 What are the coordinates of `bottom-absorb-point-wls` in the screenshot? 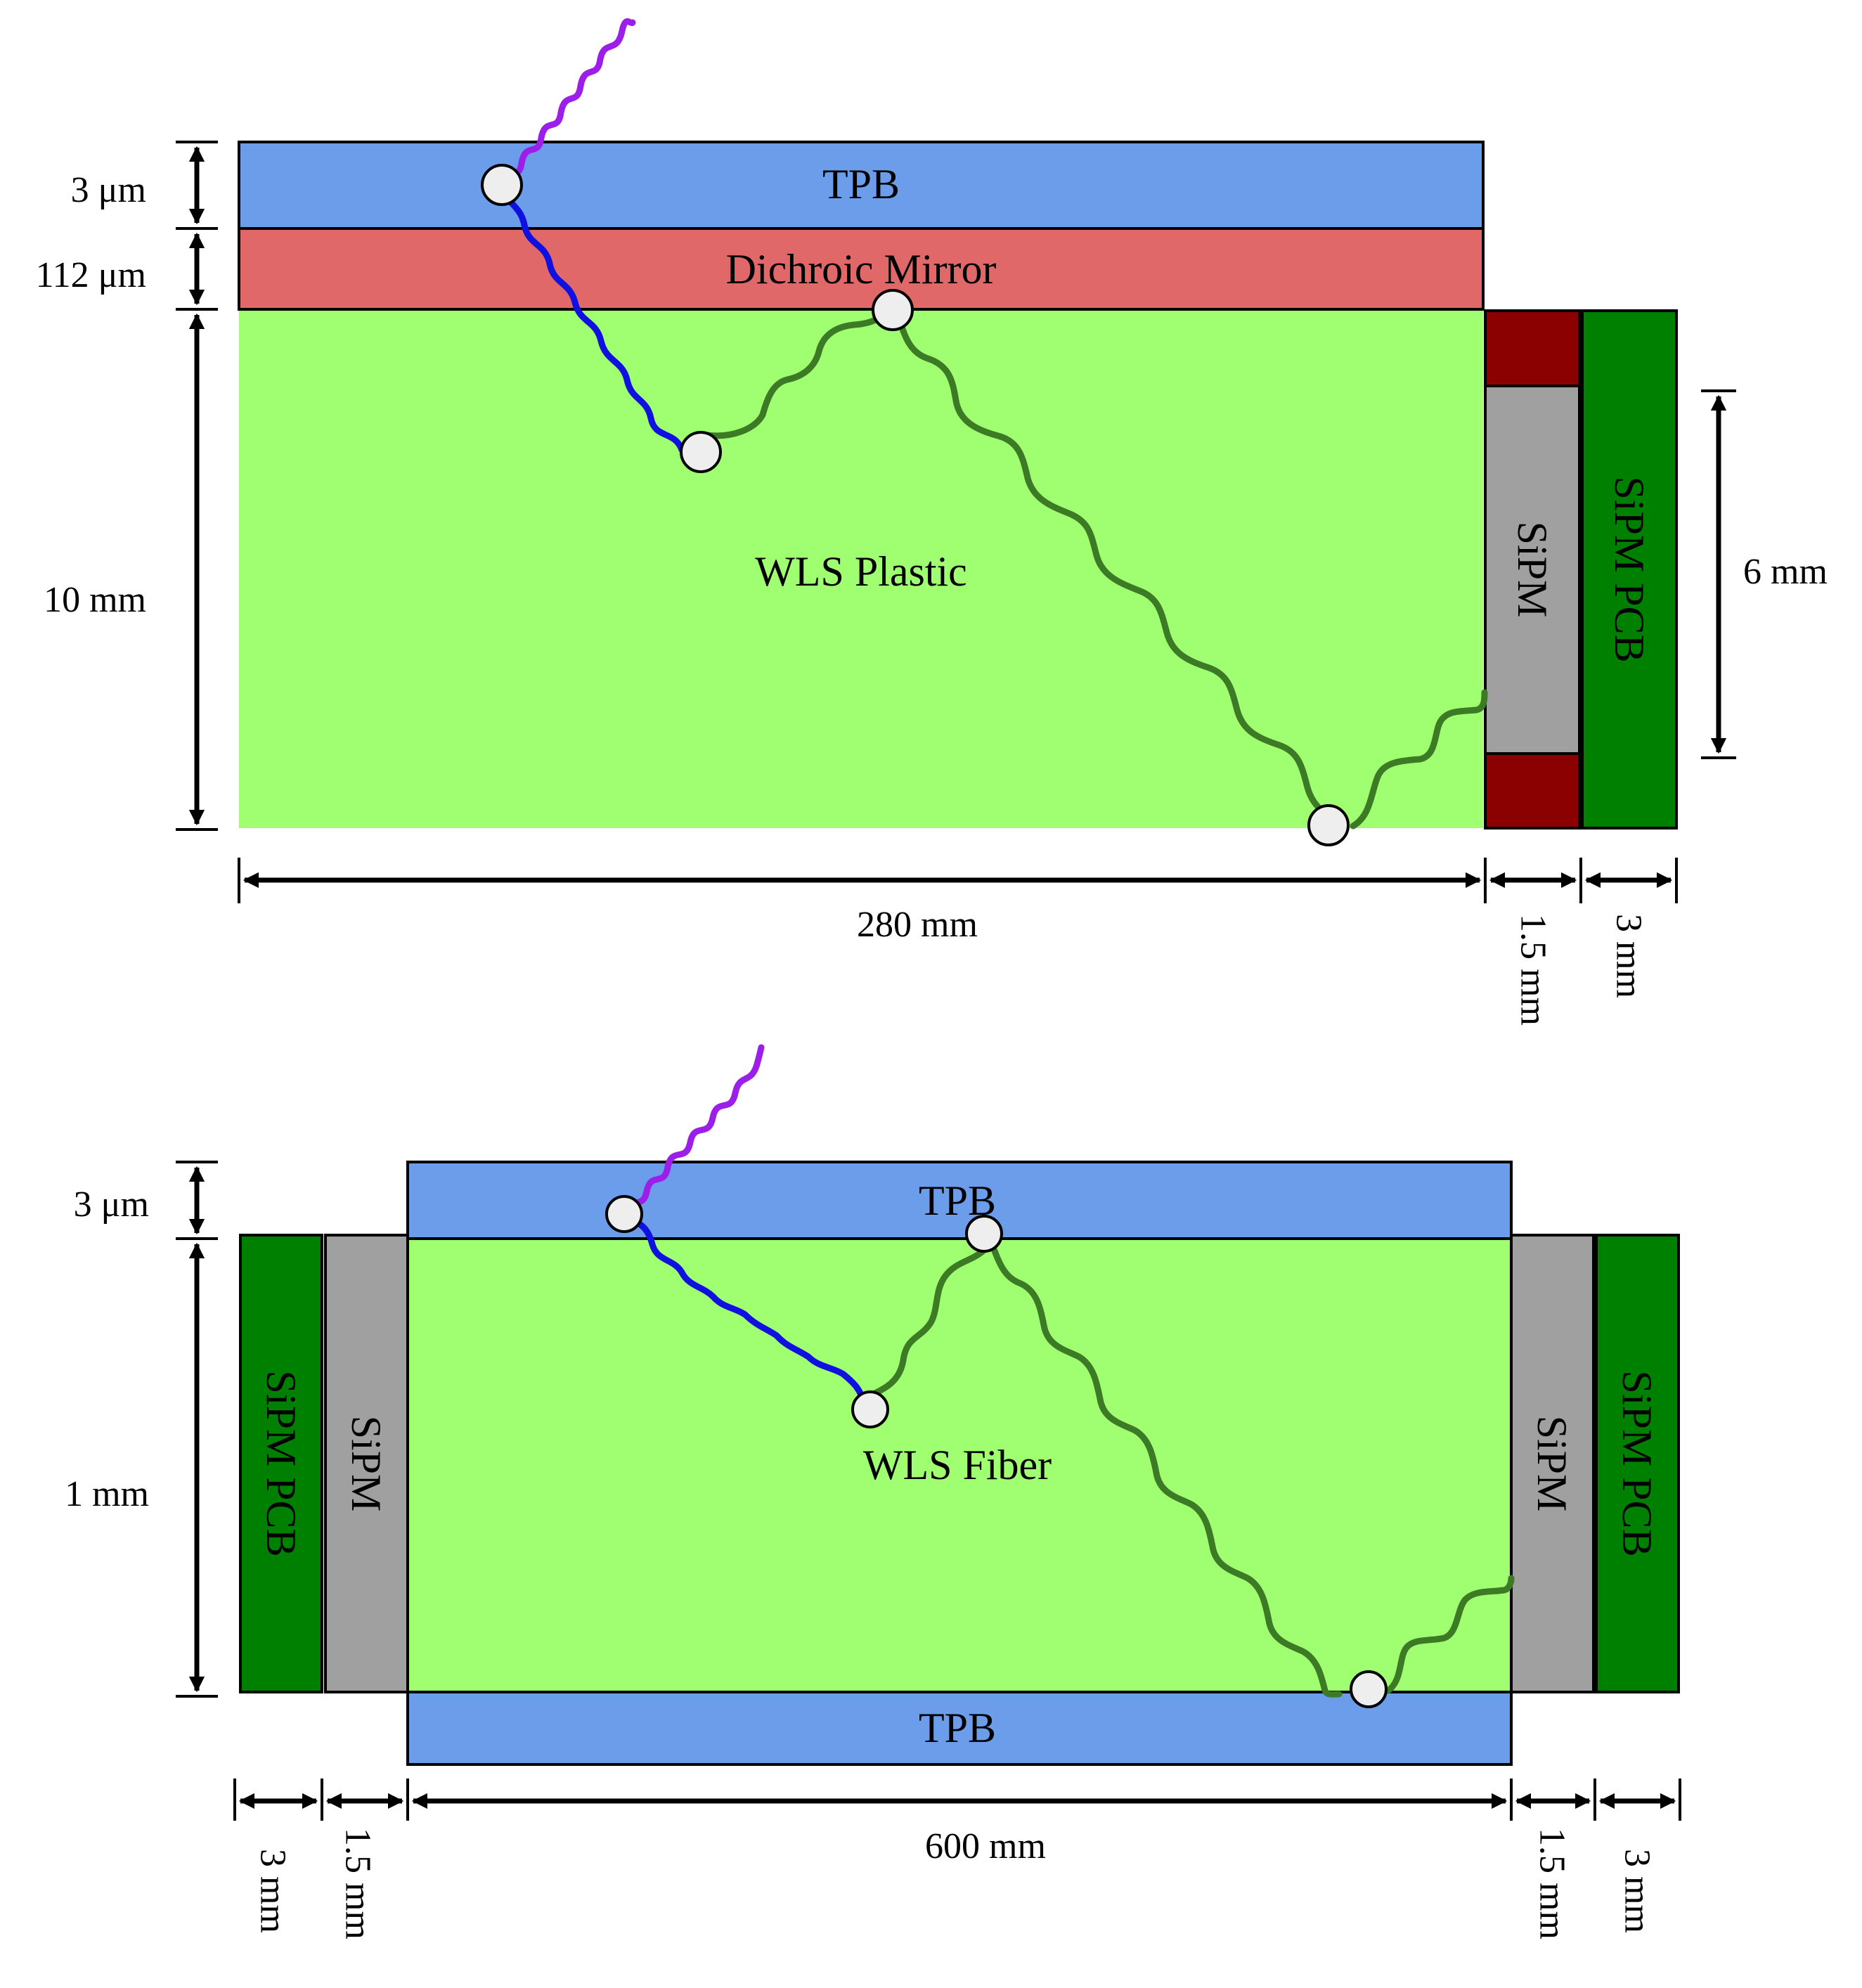 It's located at (870, 1409).